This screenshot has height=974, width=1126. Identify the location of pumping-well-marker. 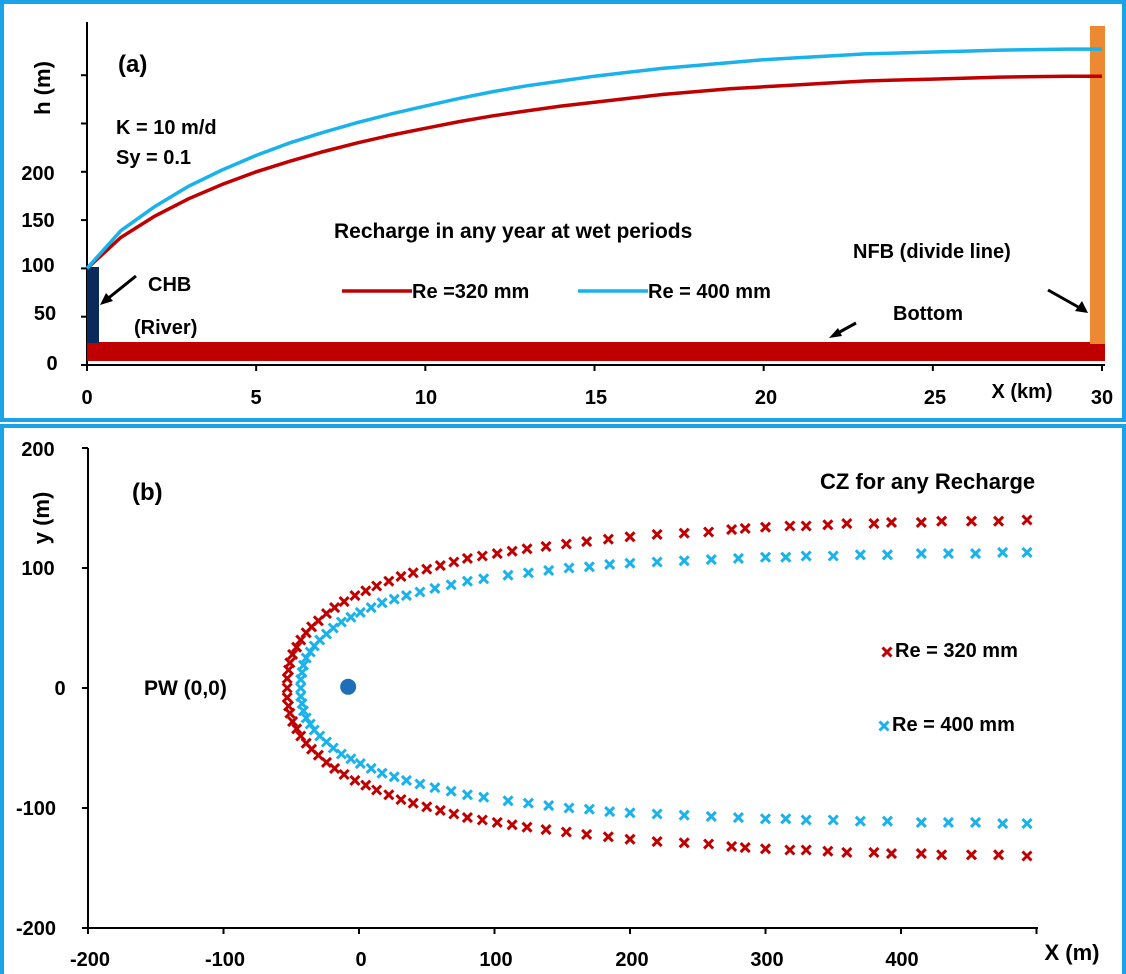
(348, 686).